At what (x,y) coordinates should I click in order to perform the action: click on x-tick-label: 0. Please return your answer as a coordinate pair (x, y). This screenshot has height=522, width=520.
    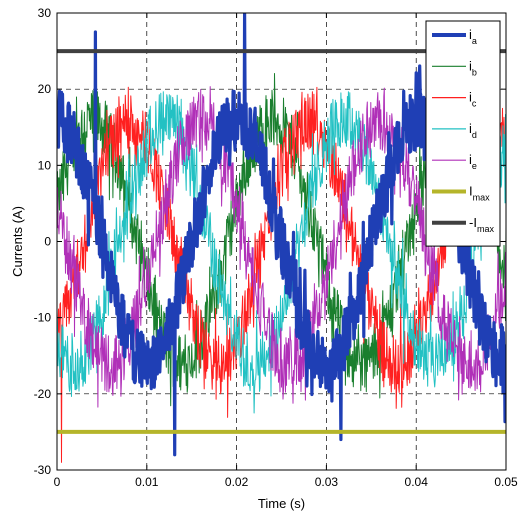
    Looking at the image, I should click on (57, 482).